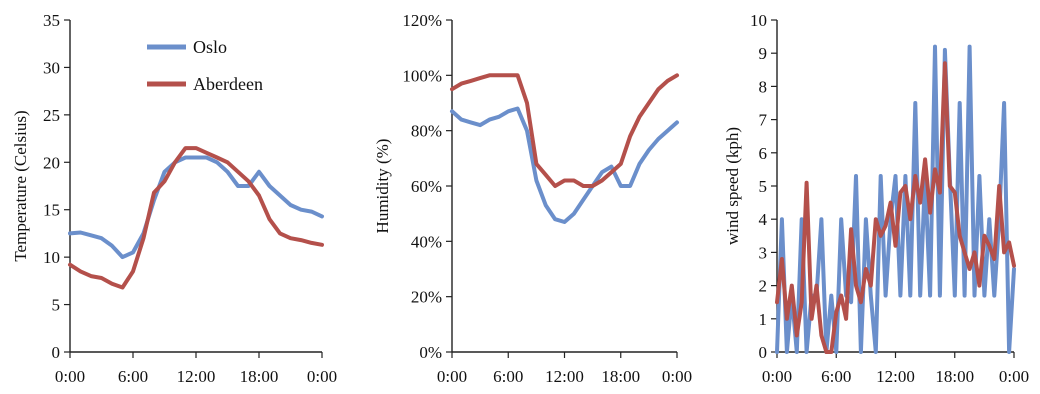 The height and width of the screenshot is (394, 1040). What do you see at coordinates (51, 67) in the screenshot?
I see `y-tick-label: 30` at bounding box center [51, 67].